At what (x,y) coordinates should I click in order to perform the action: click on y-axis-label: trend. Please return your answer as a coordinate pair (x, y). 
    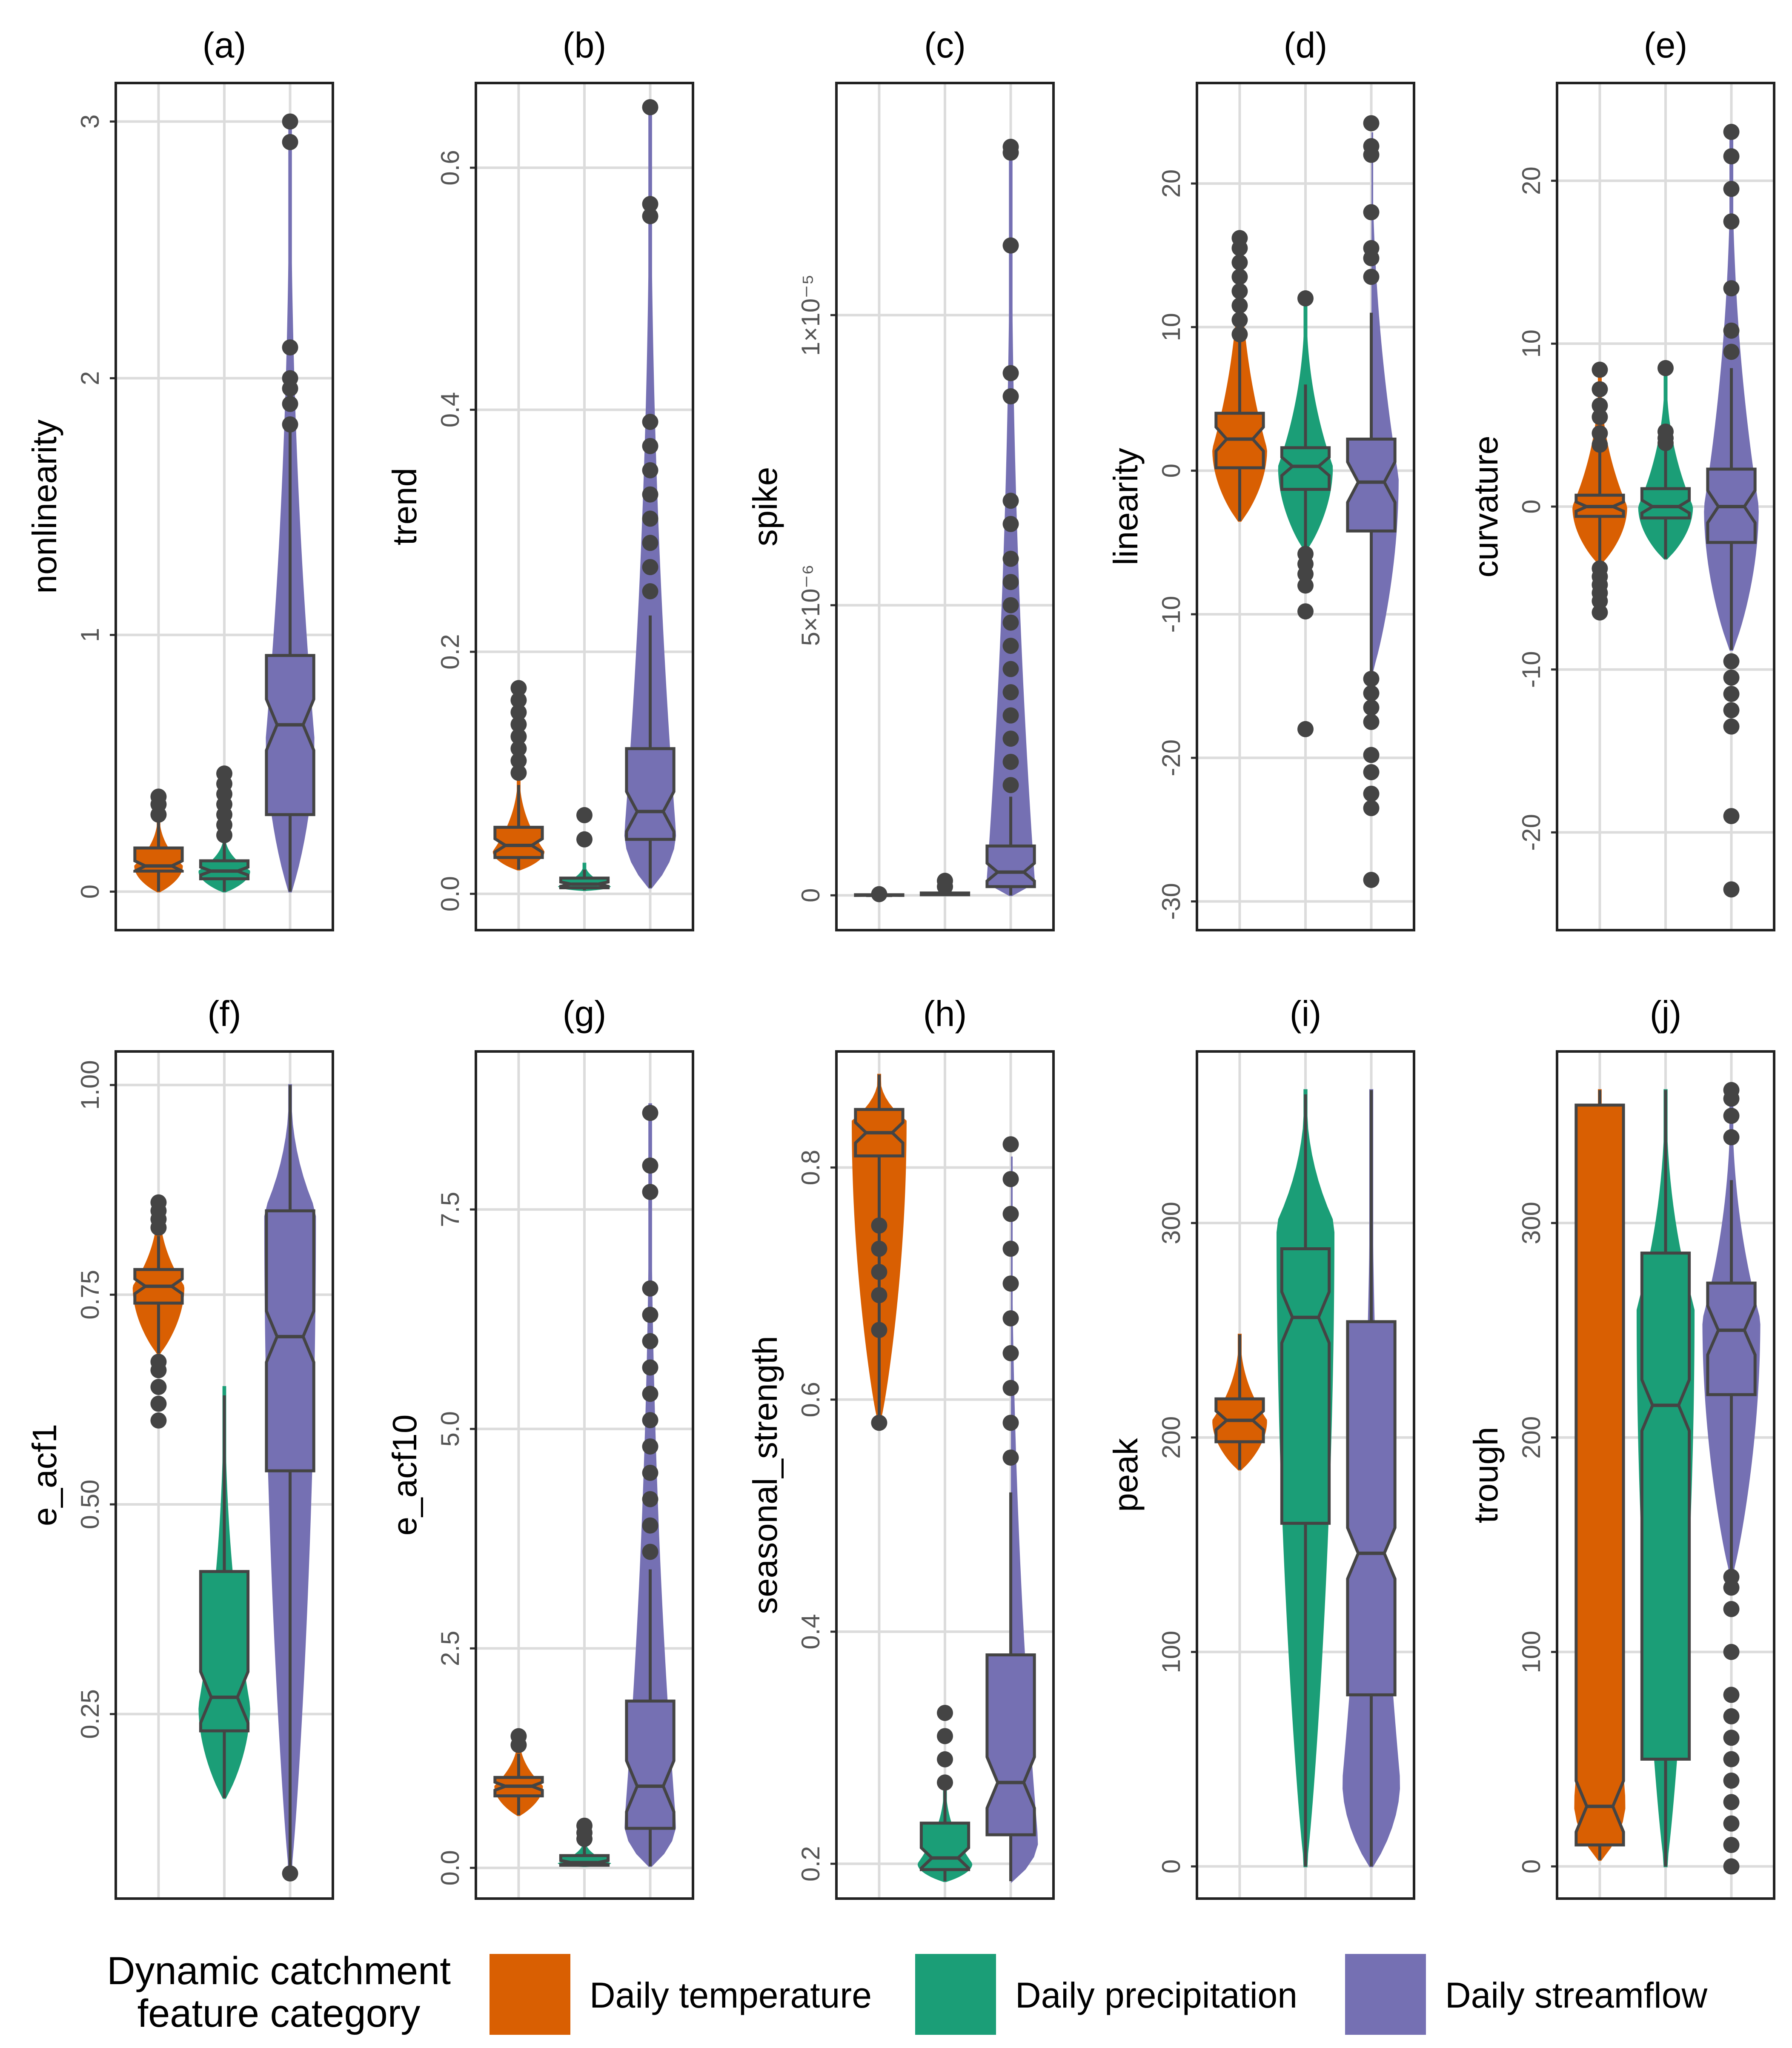
    Looking at the image, I should click on (405, 506).